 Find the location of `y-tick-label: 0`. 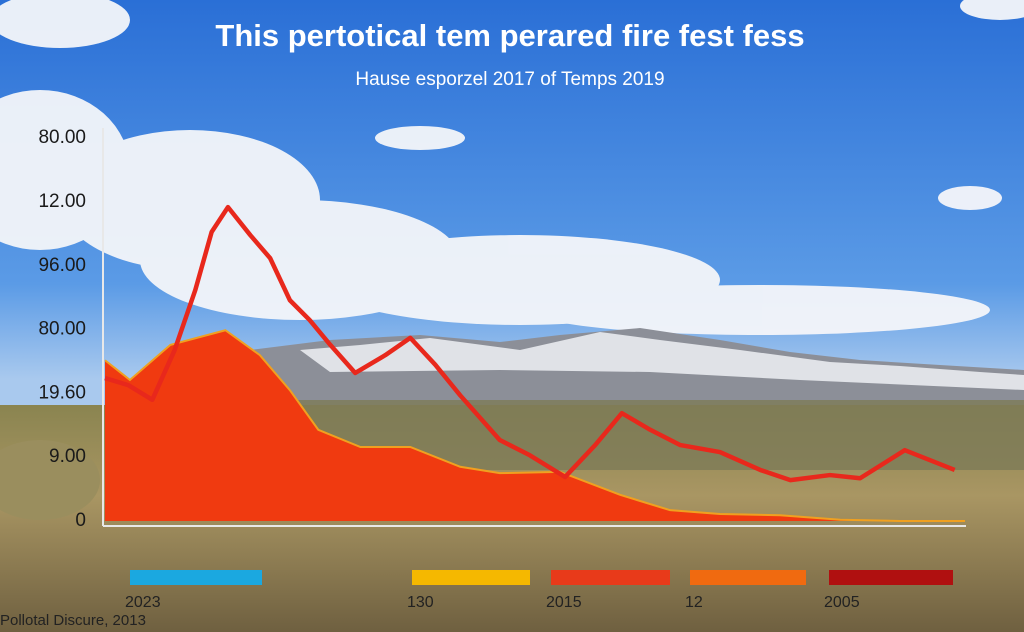

y-tick-label: 0 is located at coordinates (80, 520).